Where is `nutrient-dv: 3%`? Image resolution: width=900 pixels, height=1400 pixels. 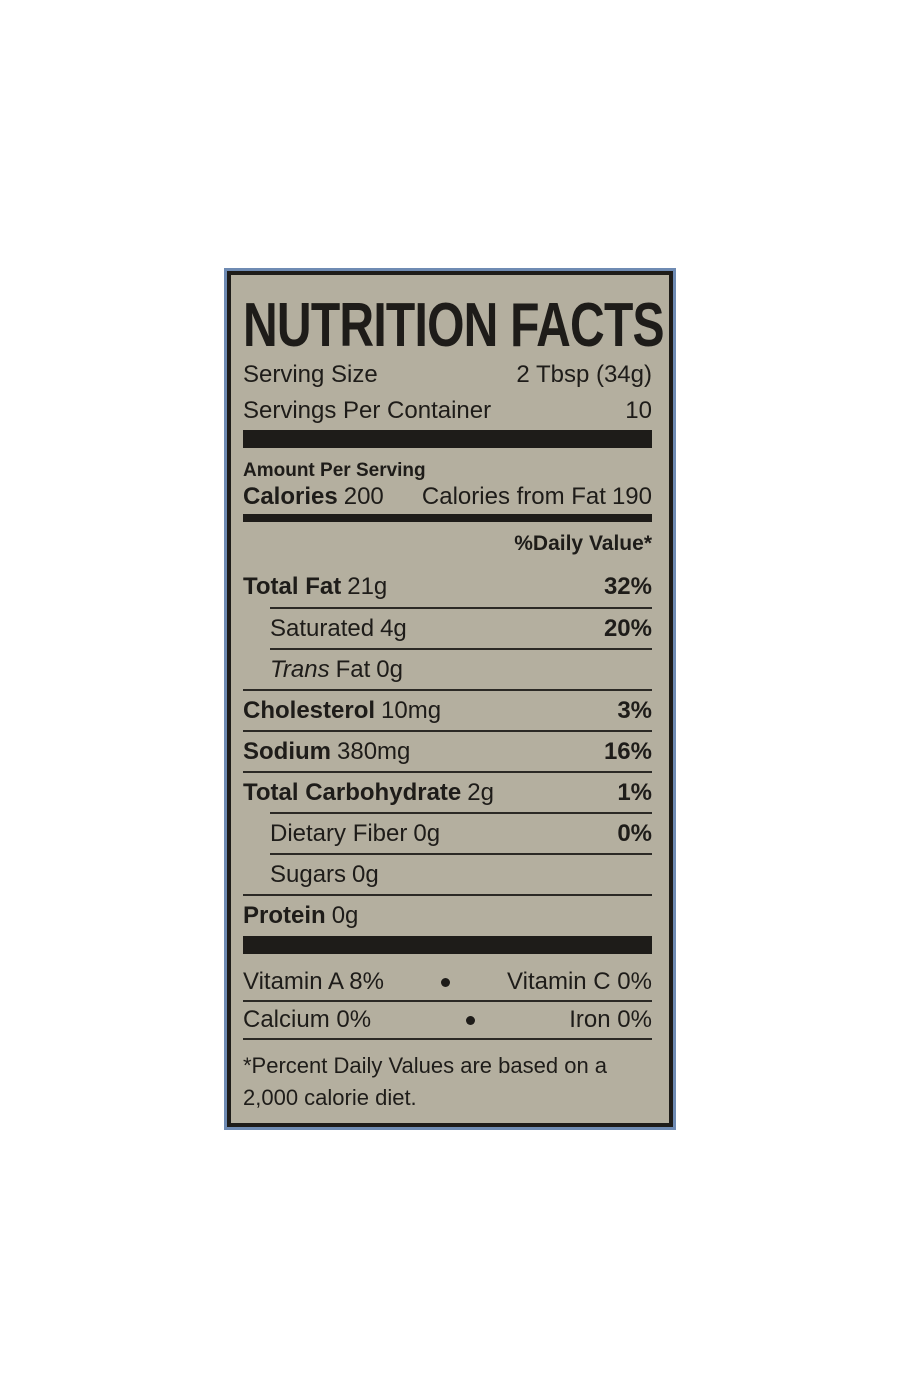 nutrient-dv: 3% is located at coordinates (634, 710).